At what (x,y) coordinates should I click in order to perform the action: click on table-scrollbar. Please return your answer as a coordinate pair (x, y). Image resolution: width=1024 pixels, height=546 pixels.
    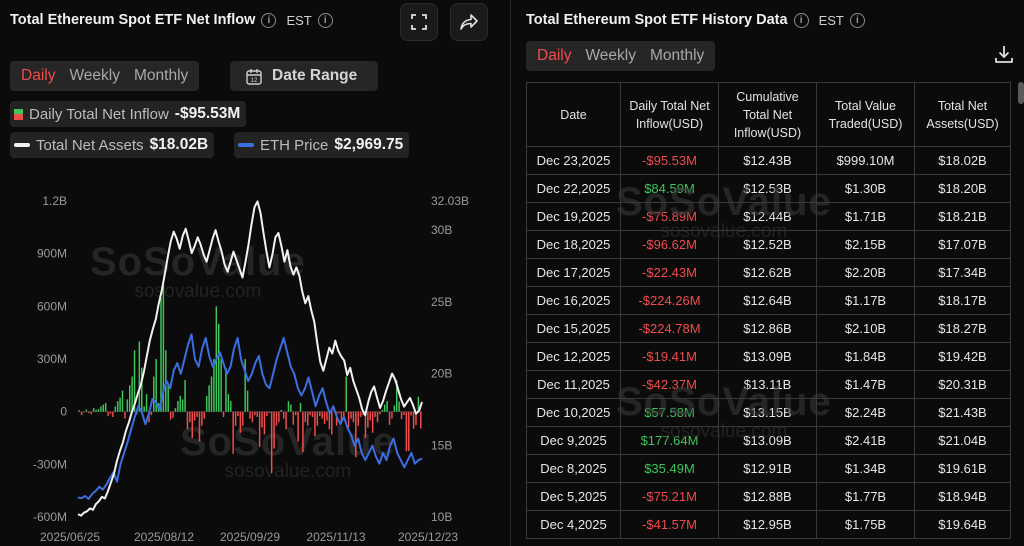
    Looking at the image, I should click on (1021, 93).